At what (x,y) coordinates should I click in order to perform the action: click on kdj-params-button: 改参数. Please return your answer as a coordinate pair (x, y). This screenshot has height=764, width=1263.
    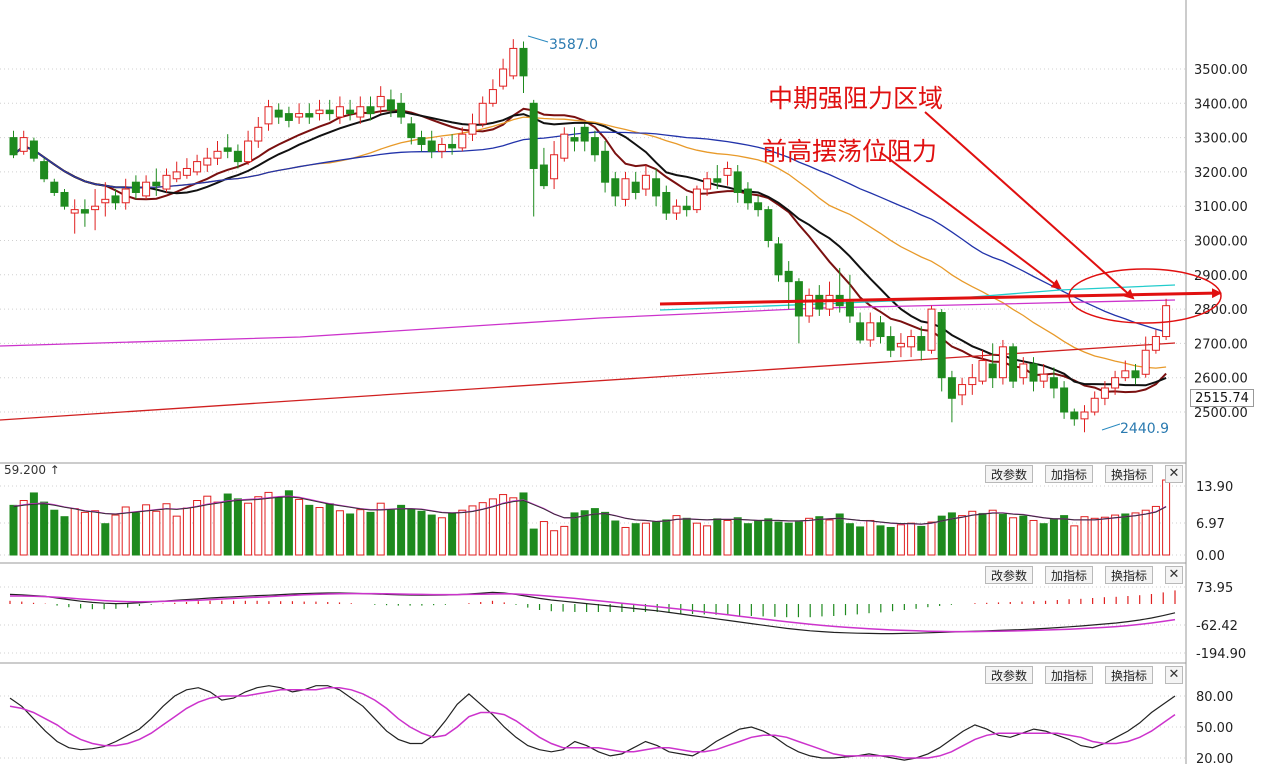
    Looking at the image, I should click on (1009, 675).